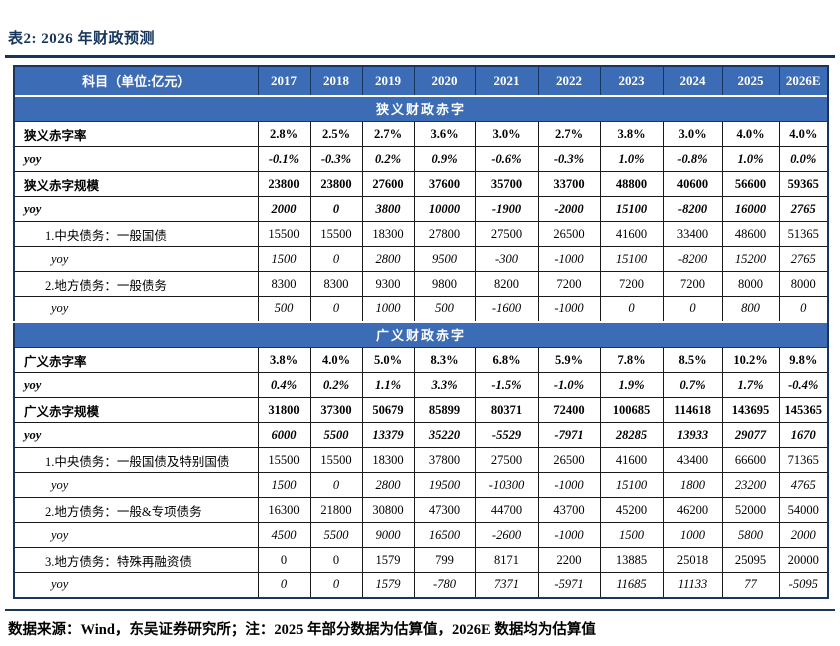 The image size is (840, 646). What do you see at coordinates (506, 209) in the screenshot?
I see `value-cell: -1900` at bounding box center [506, 209].